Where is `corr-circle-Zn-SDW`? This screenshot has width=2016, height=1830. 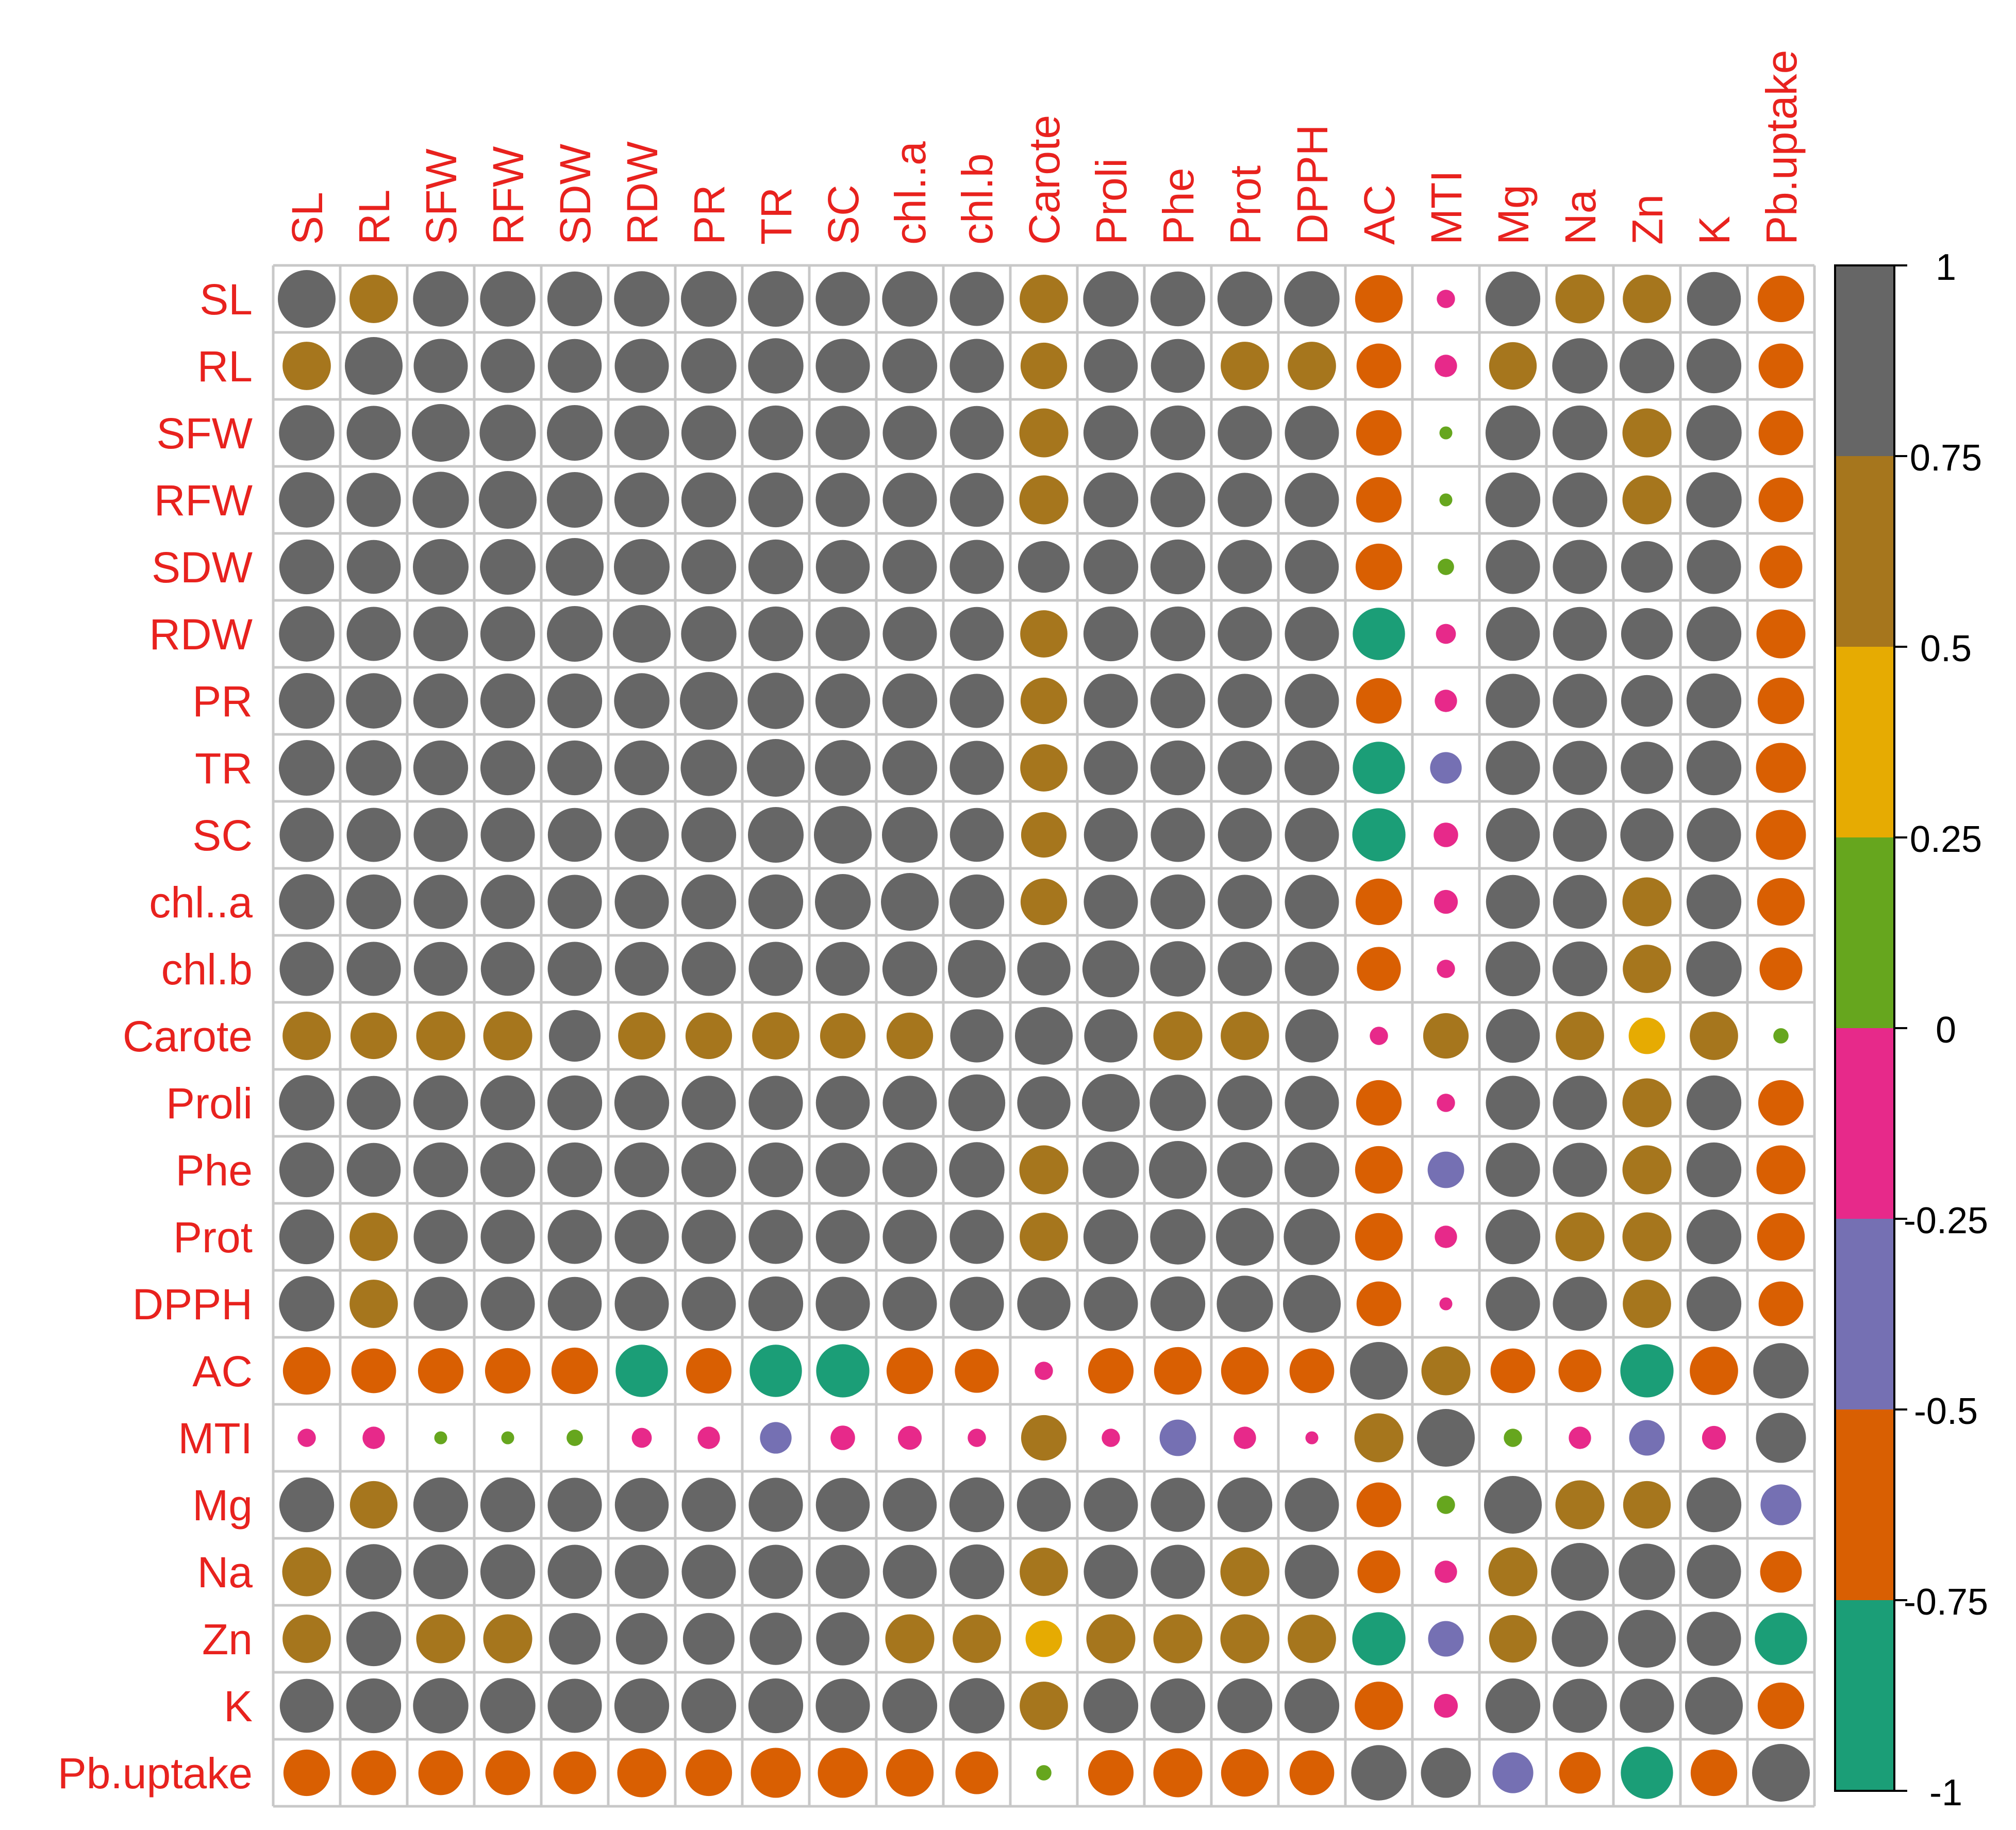
corr-circle-Zn-SDW is located at coordinates (574, 1639).